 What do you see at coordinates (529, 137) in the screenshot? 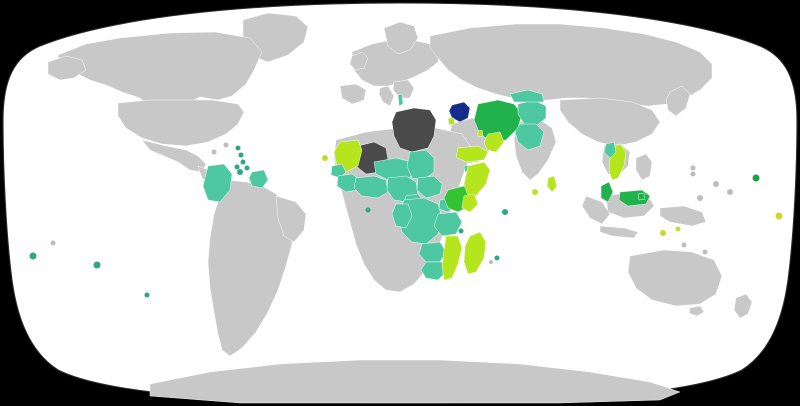
I see `country-pakistan` at bounding box center [529, 137].